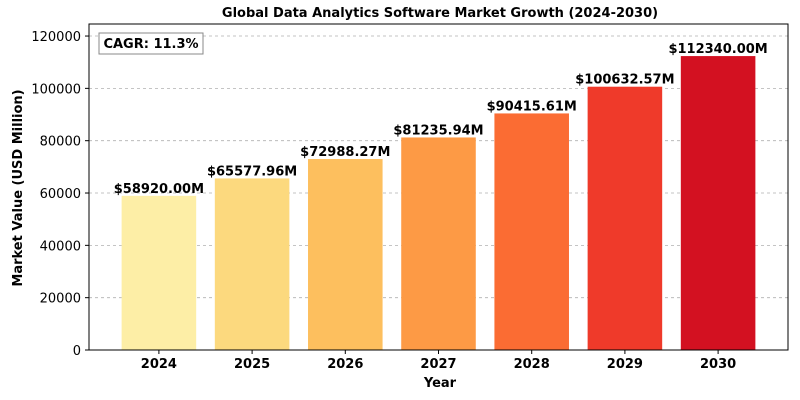 This screenshot has width=800, height=400. Describe the element at coordinates (345, 364) in the screenshot. I see `x-tick-label: 2026` at that location.